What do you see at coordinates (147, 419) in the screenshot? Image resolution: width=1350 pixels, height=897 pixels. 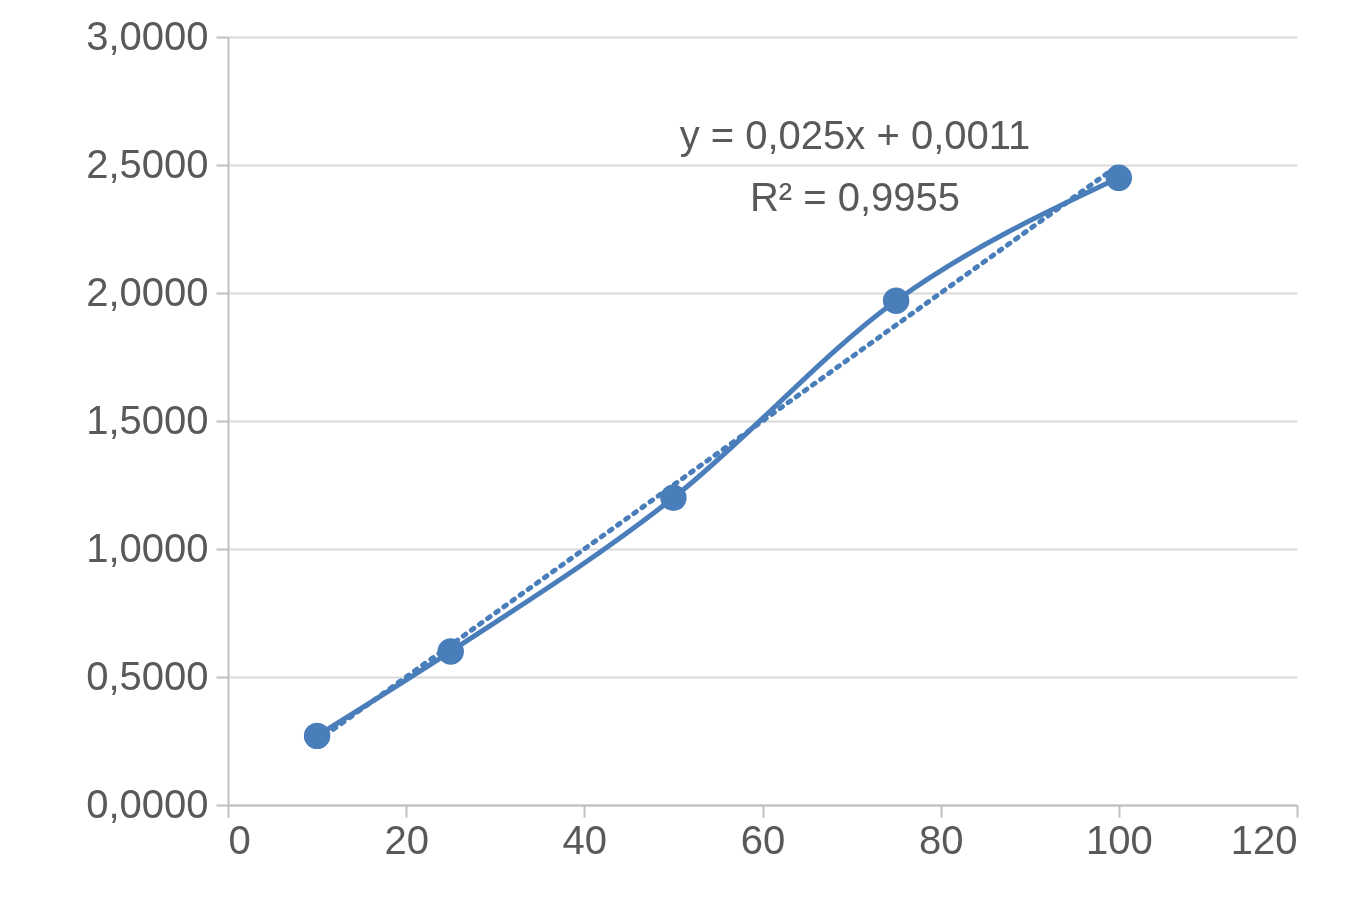 I see `y-tick-label: 1,5000` at bounding box center [147, 419].